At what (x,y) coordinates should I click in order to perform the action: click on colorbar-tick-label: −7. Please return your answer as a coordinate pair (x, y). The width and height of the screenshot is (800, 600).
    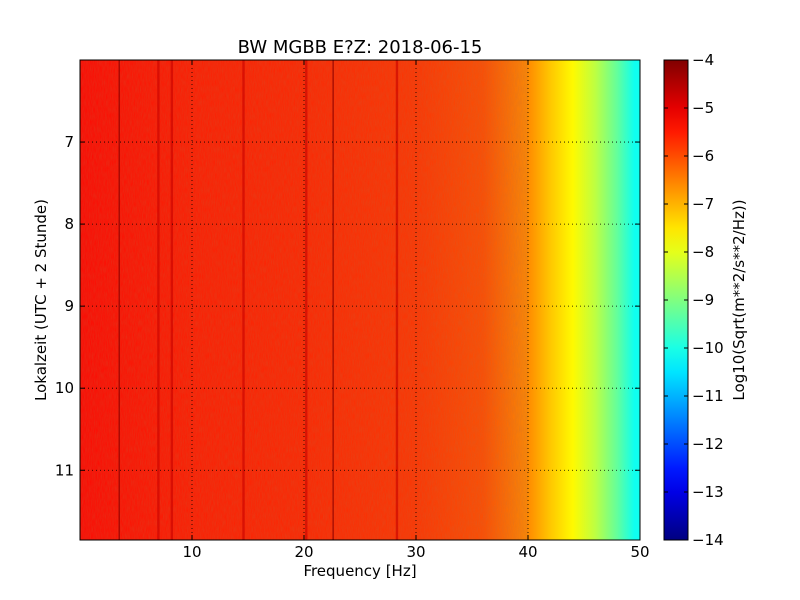
    Looking at the image, I should click on (703, 204).